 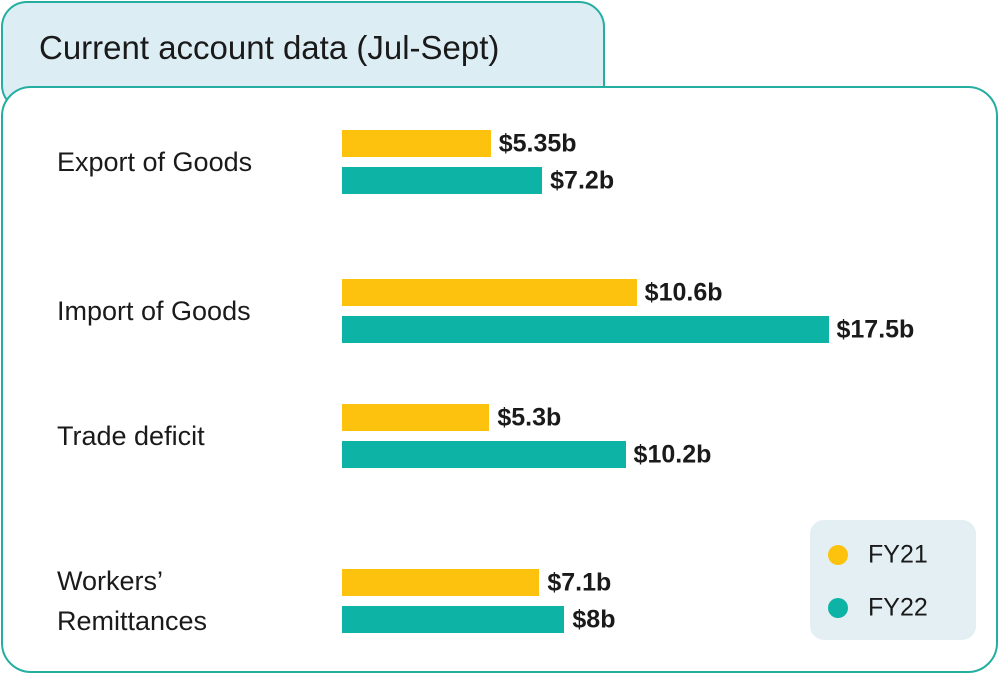 What do you see at coordinates (537, 143) in the screenshot?
I see `value-label: $5.35b` at bounding box center [537, 143].